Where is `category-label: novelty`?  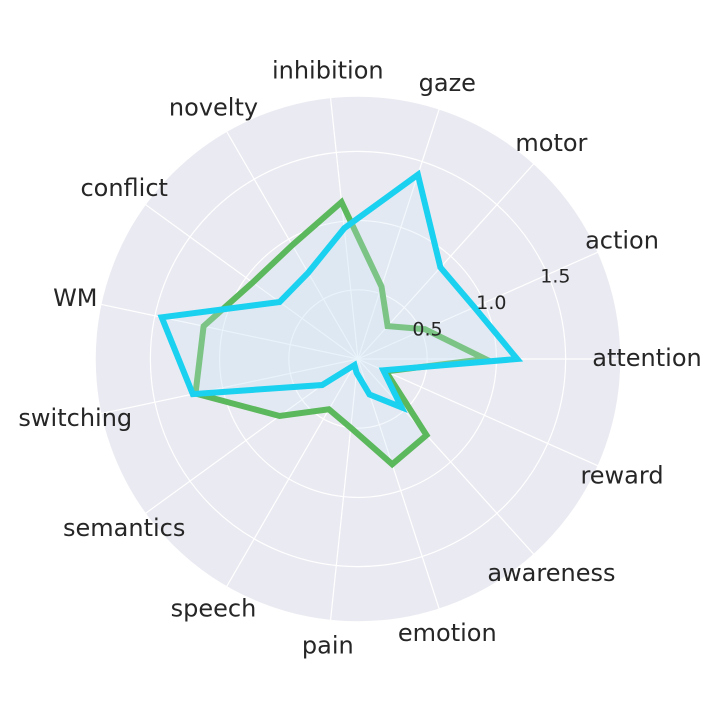 category-label: novelty is located at coordinates (213, 108).